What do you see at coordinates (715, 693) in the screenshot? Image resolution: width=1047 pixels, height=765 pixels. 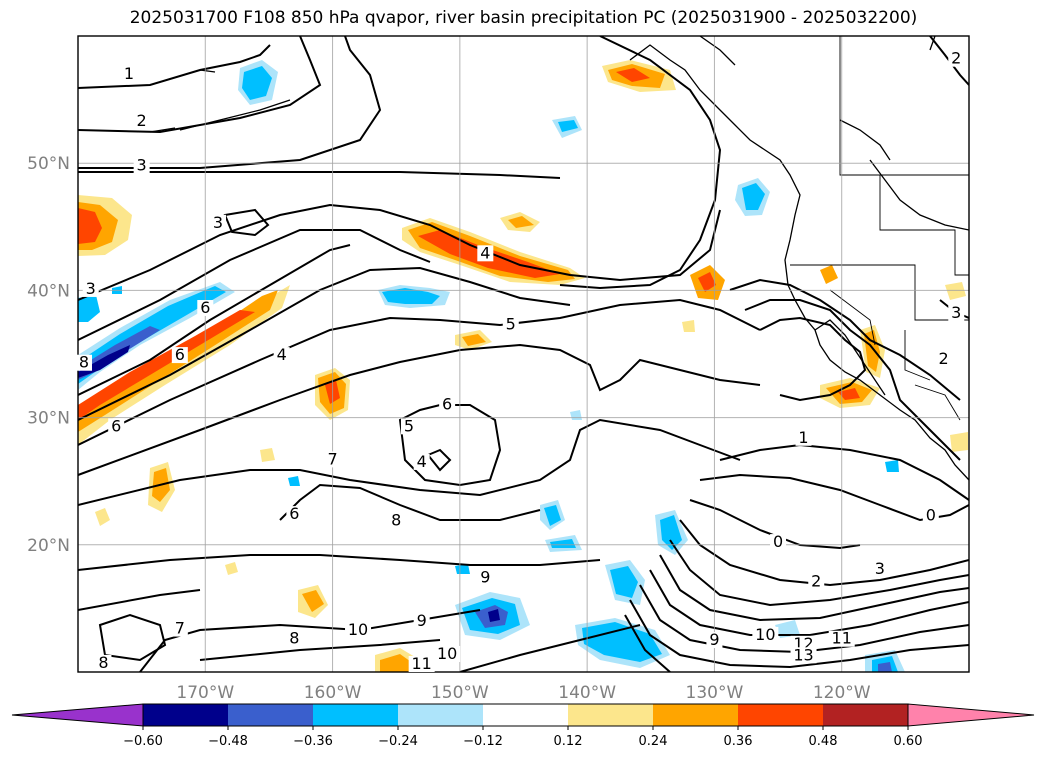 I see `lon-label: 130°W` at bounding box center [715, 693].